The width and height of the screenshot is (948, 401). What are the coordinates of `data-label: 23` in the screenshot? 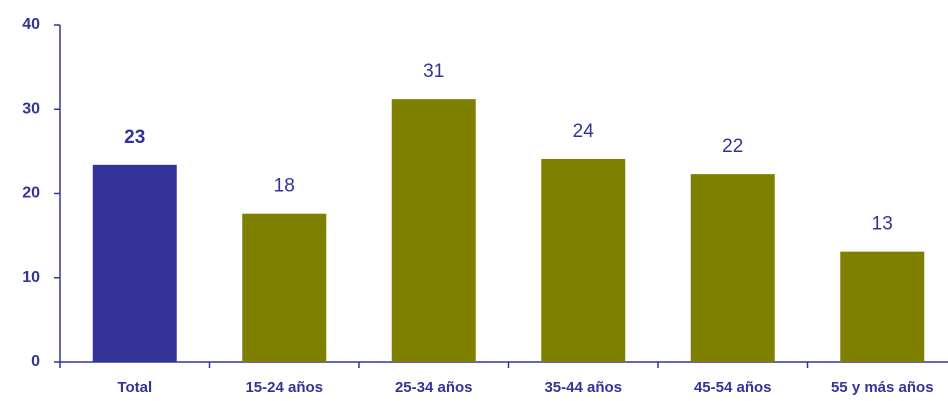 It's located at (134, 137).